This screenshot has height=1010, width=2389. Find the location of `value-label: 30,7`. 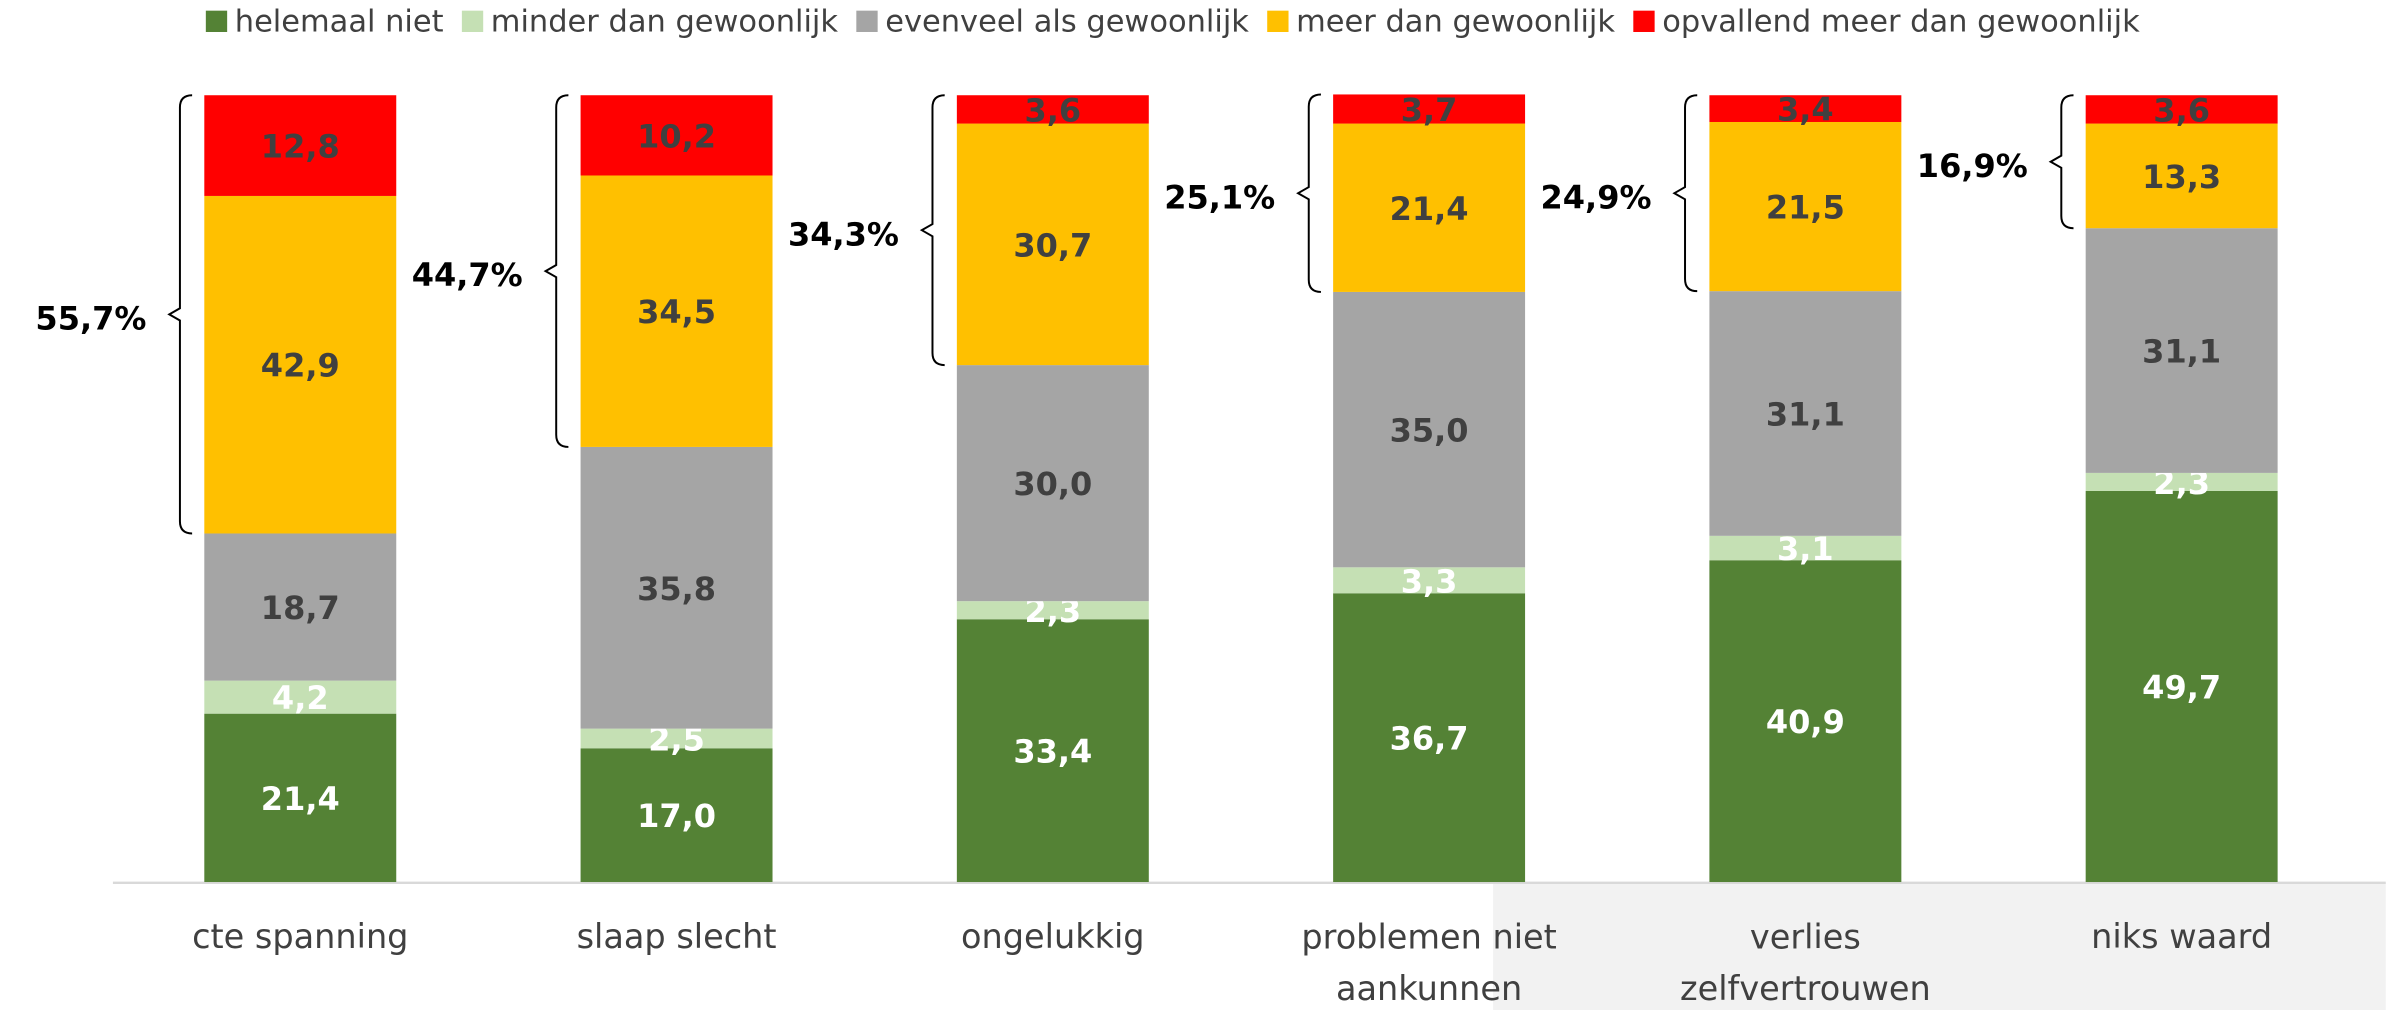

value-label: 30,7 is located at coordinates (1052, 245).